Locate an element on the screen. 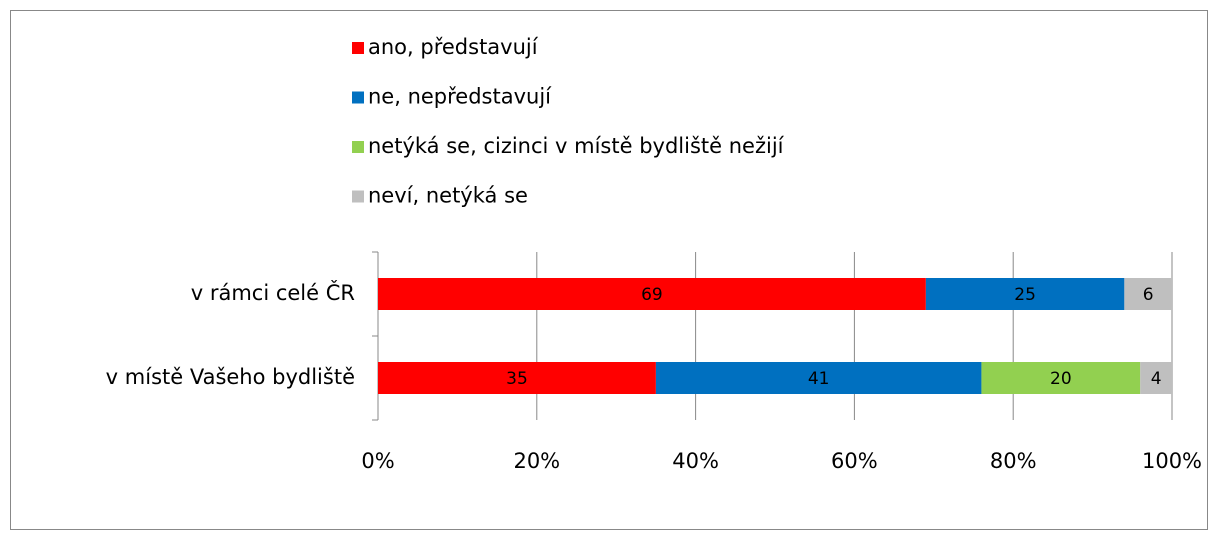  data-label: 6 is located at coordinates (1148, 295).